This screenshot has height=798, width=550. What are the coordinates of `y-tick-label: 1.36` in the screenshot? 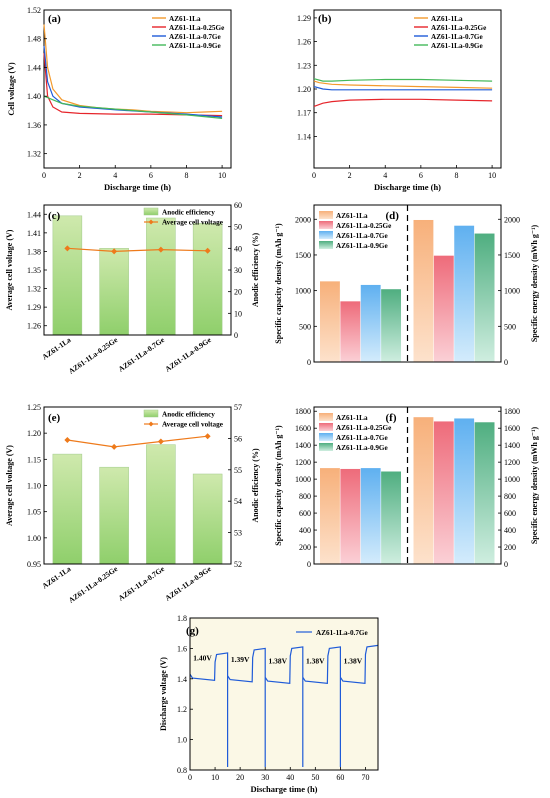 It's located at (34, 125).